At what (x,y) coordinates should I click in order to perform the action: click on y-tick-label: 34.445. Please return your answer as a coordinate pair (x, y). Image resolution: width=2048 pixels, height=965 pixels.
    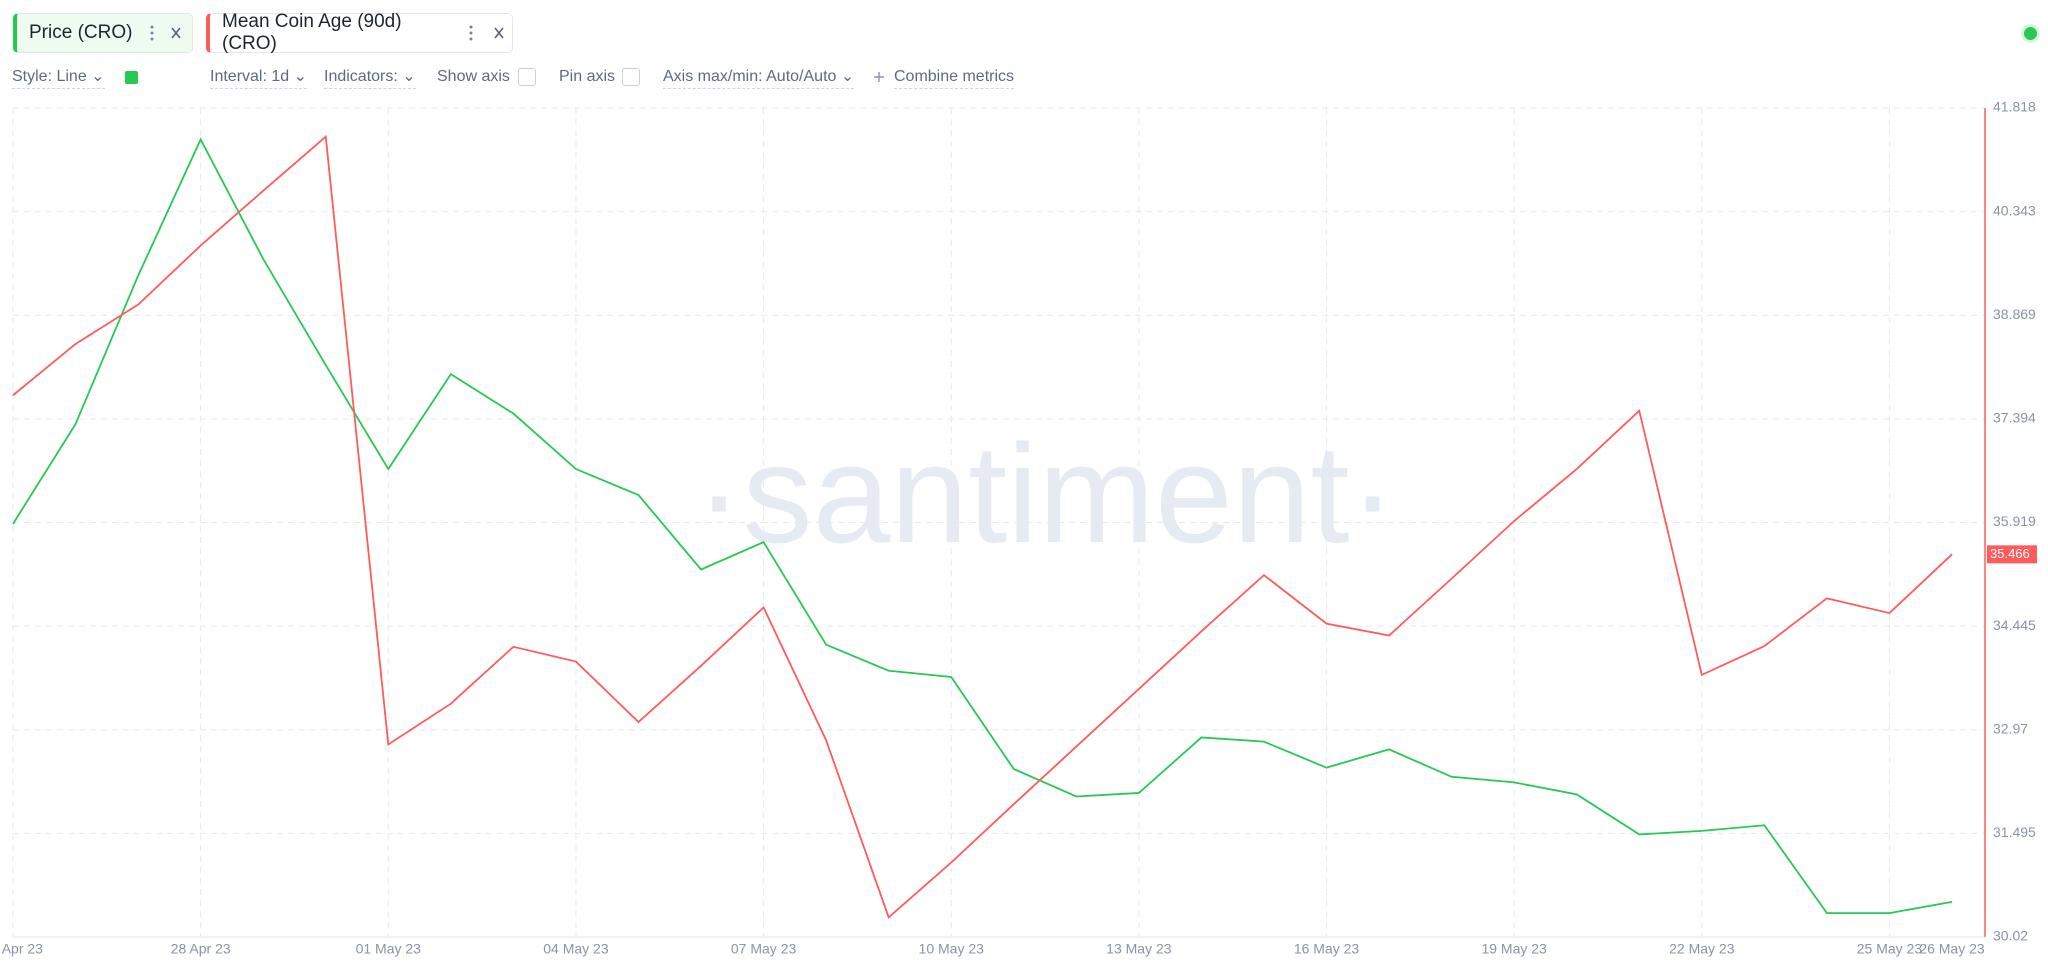
    Looking at the image, I should click on (2014, 625).